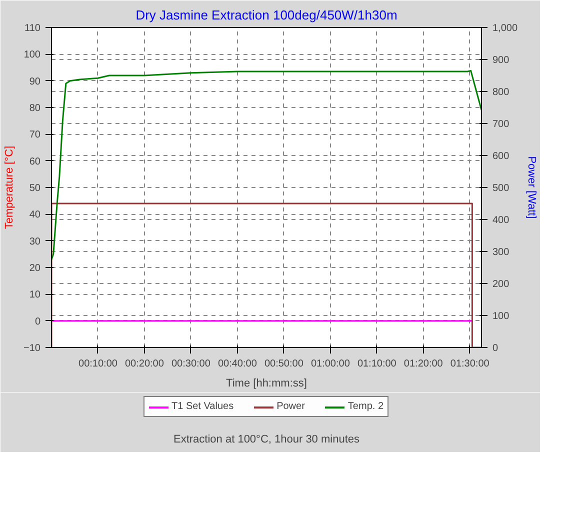 The width and height of the screenshot is (584, 525). What do you see at coordinates (505, 28) in the screenshot?
I see `y2-tick-label: 1,000` at bounding box center [505, 28].